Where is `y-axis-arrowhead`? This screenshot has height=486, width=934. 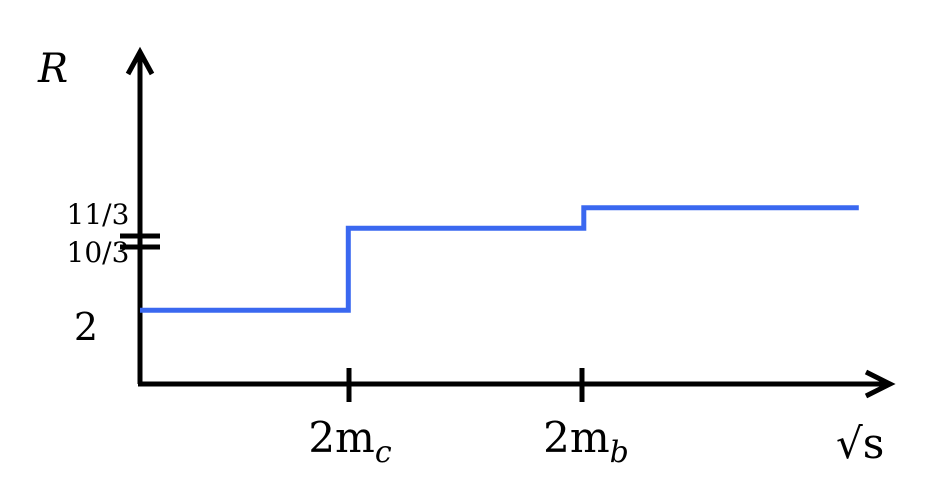
y-axis-arrowhead is located at coordinates (140, 61).